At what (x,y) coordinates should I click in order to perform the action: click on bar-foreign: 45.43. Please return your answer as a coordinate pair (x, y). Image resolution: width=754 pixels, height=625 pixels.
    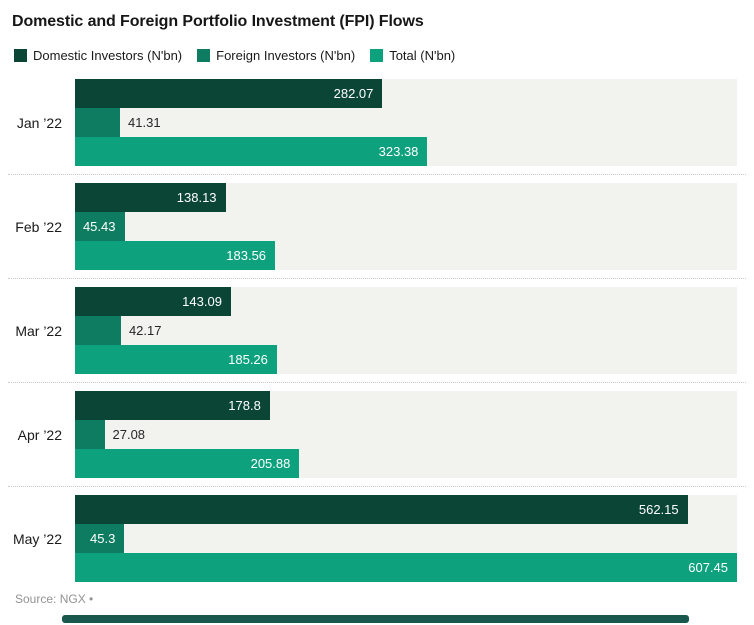
    Looking at the image, I should click on (100, 226).